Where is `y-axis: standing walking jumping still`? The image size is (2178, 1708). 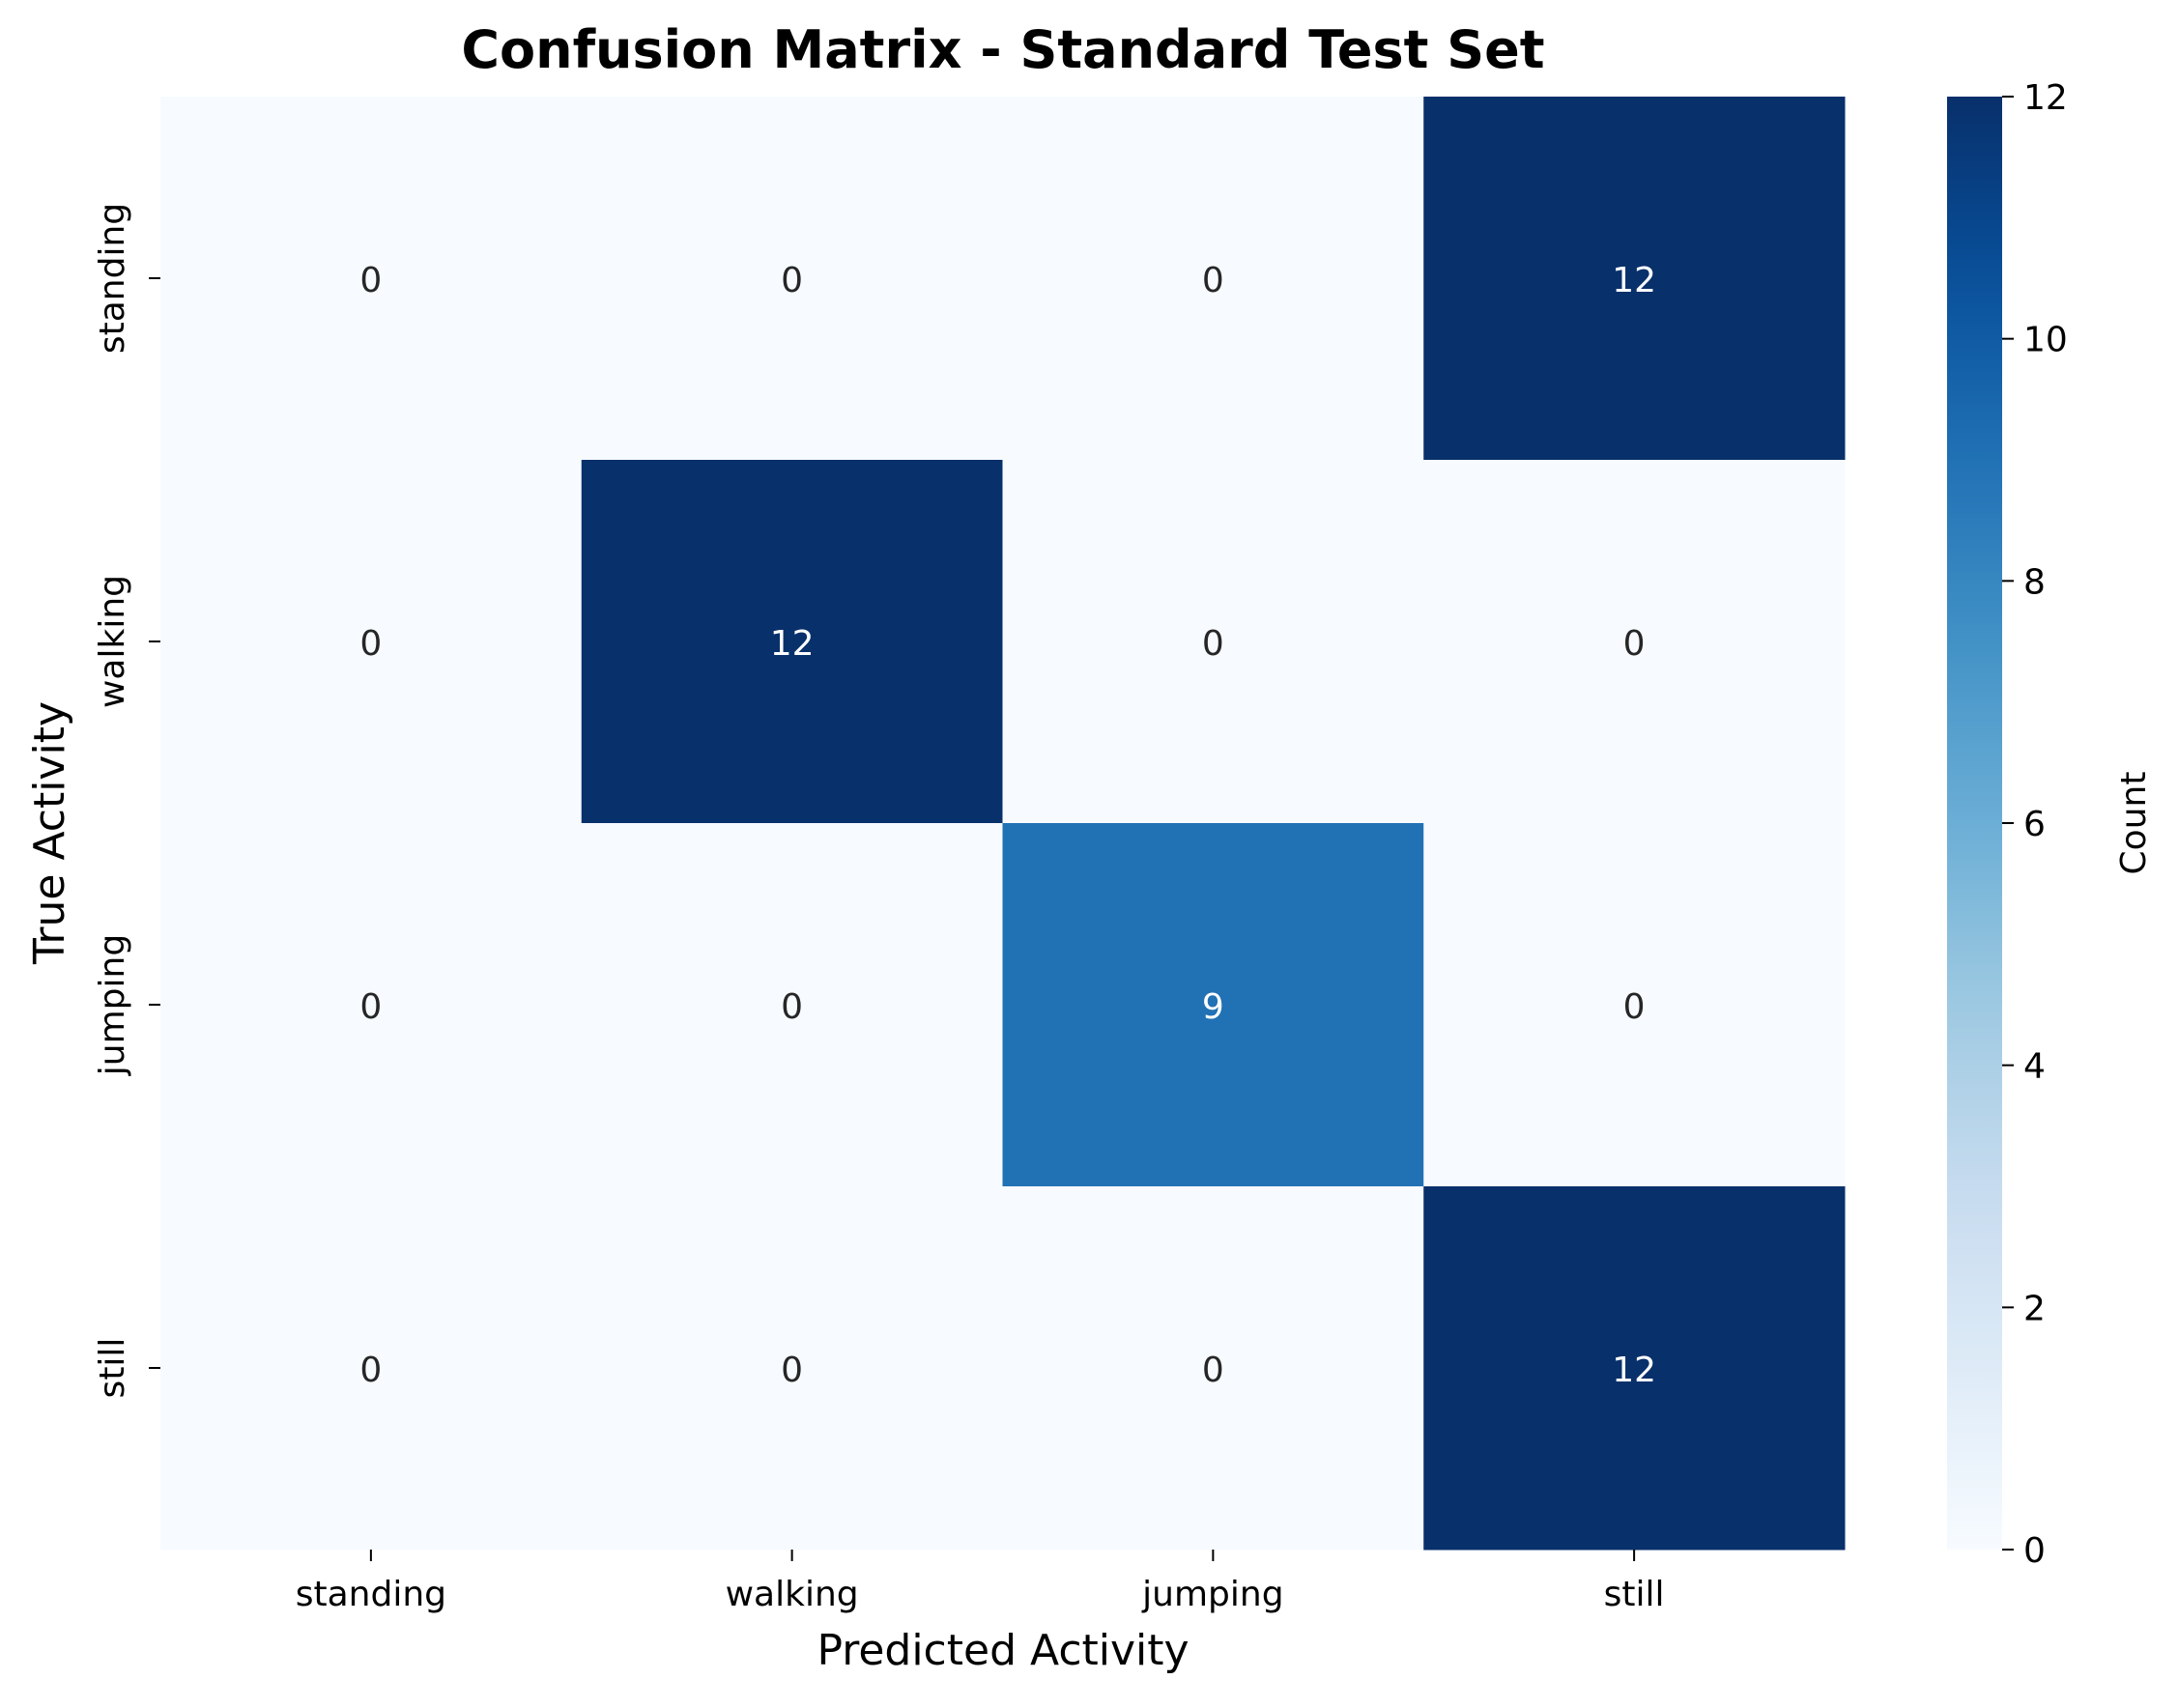 y-axis: standing walking jumping still is located at coordinates (127, 801).